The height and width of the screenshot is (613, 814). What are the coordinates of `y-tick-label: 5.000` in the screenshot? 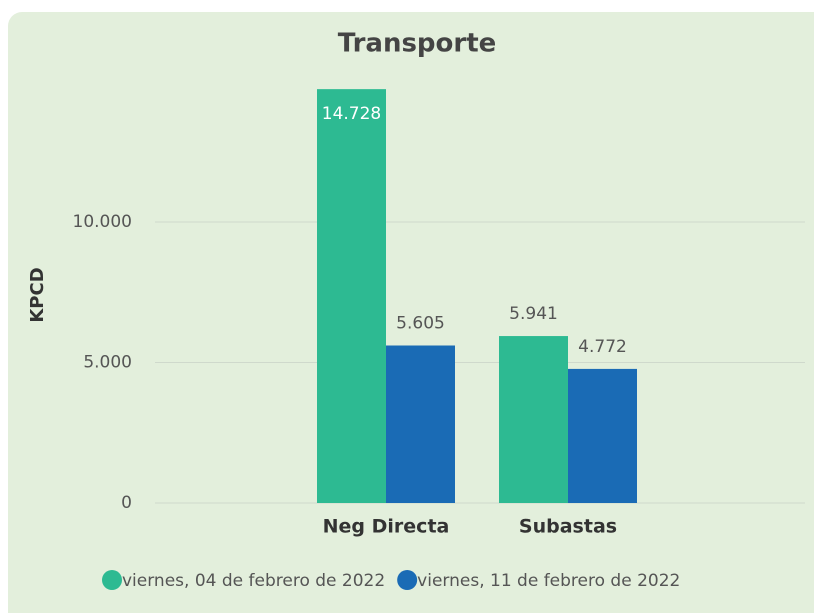 It's located at (107, 363).